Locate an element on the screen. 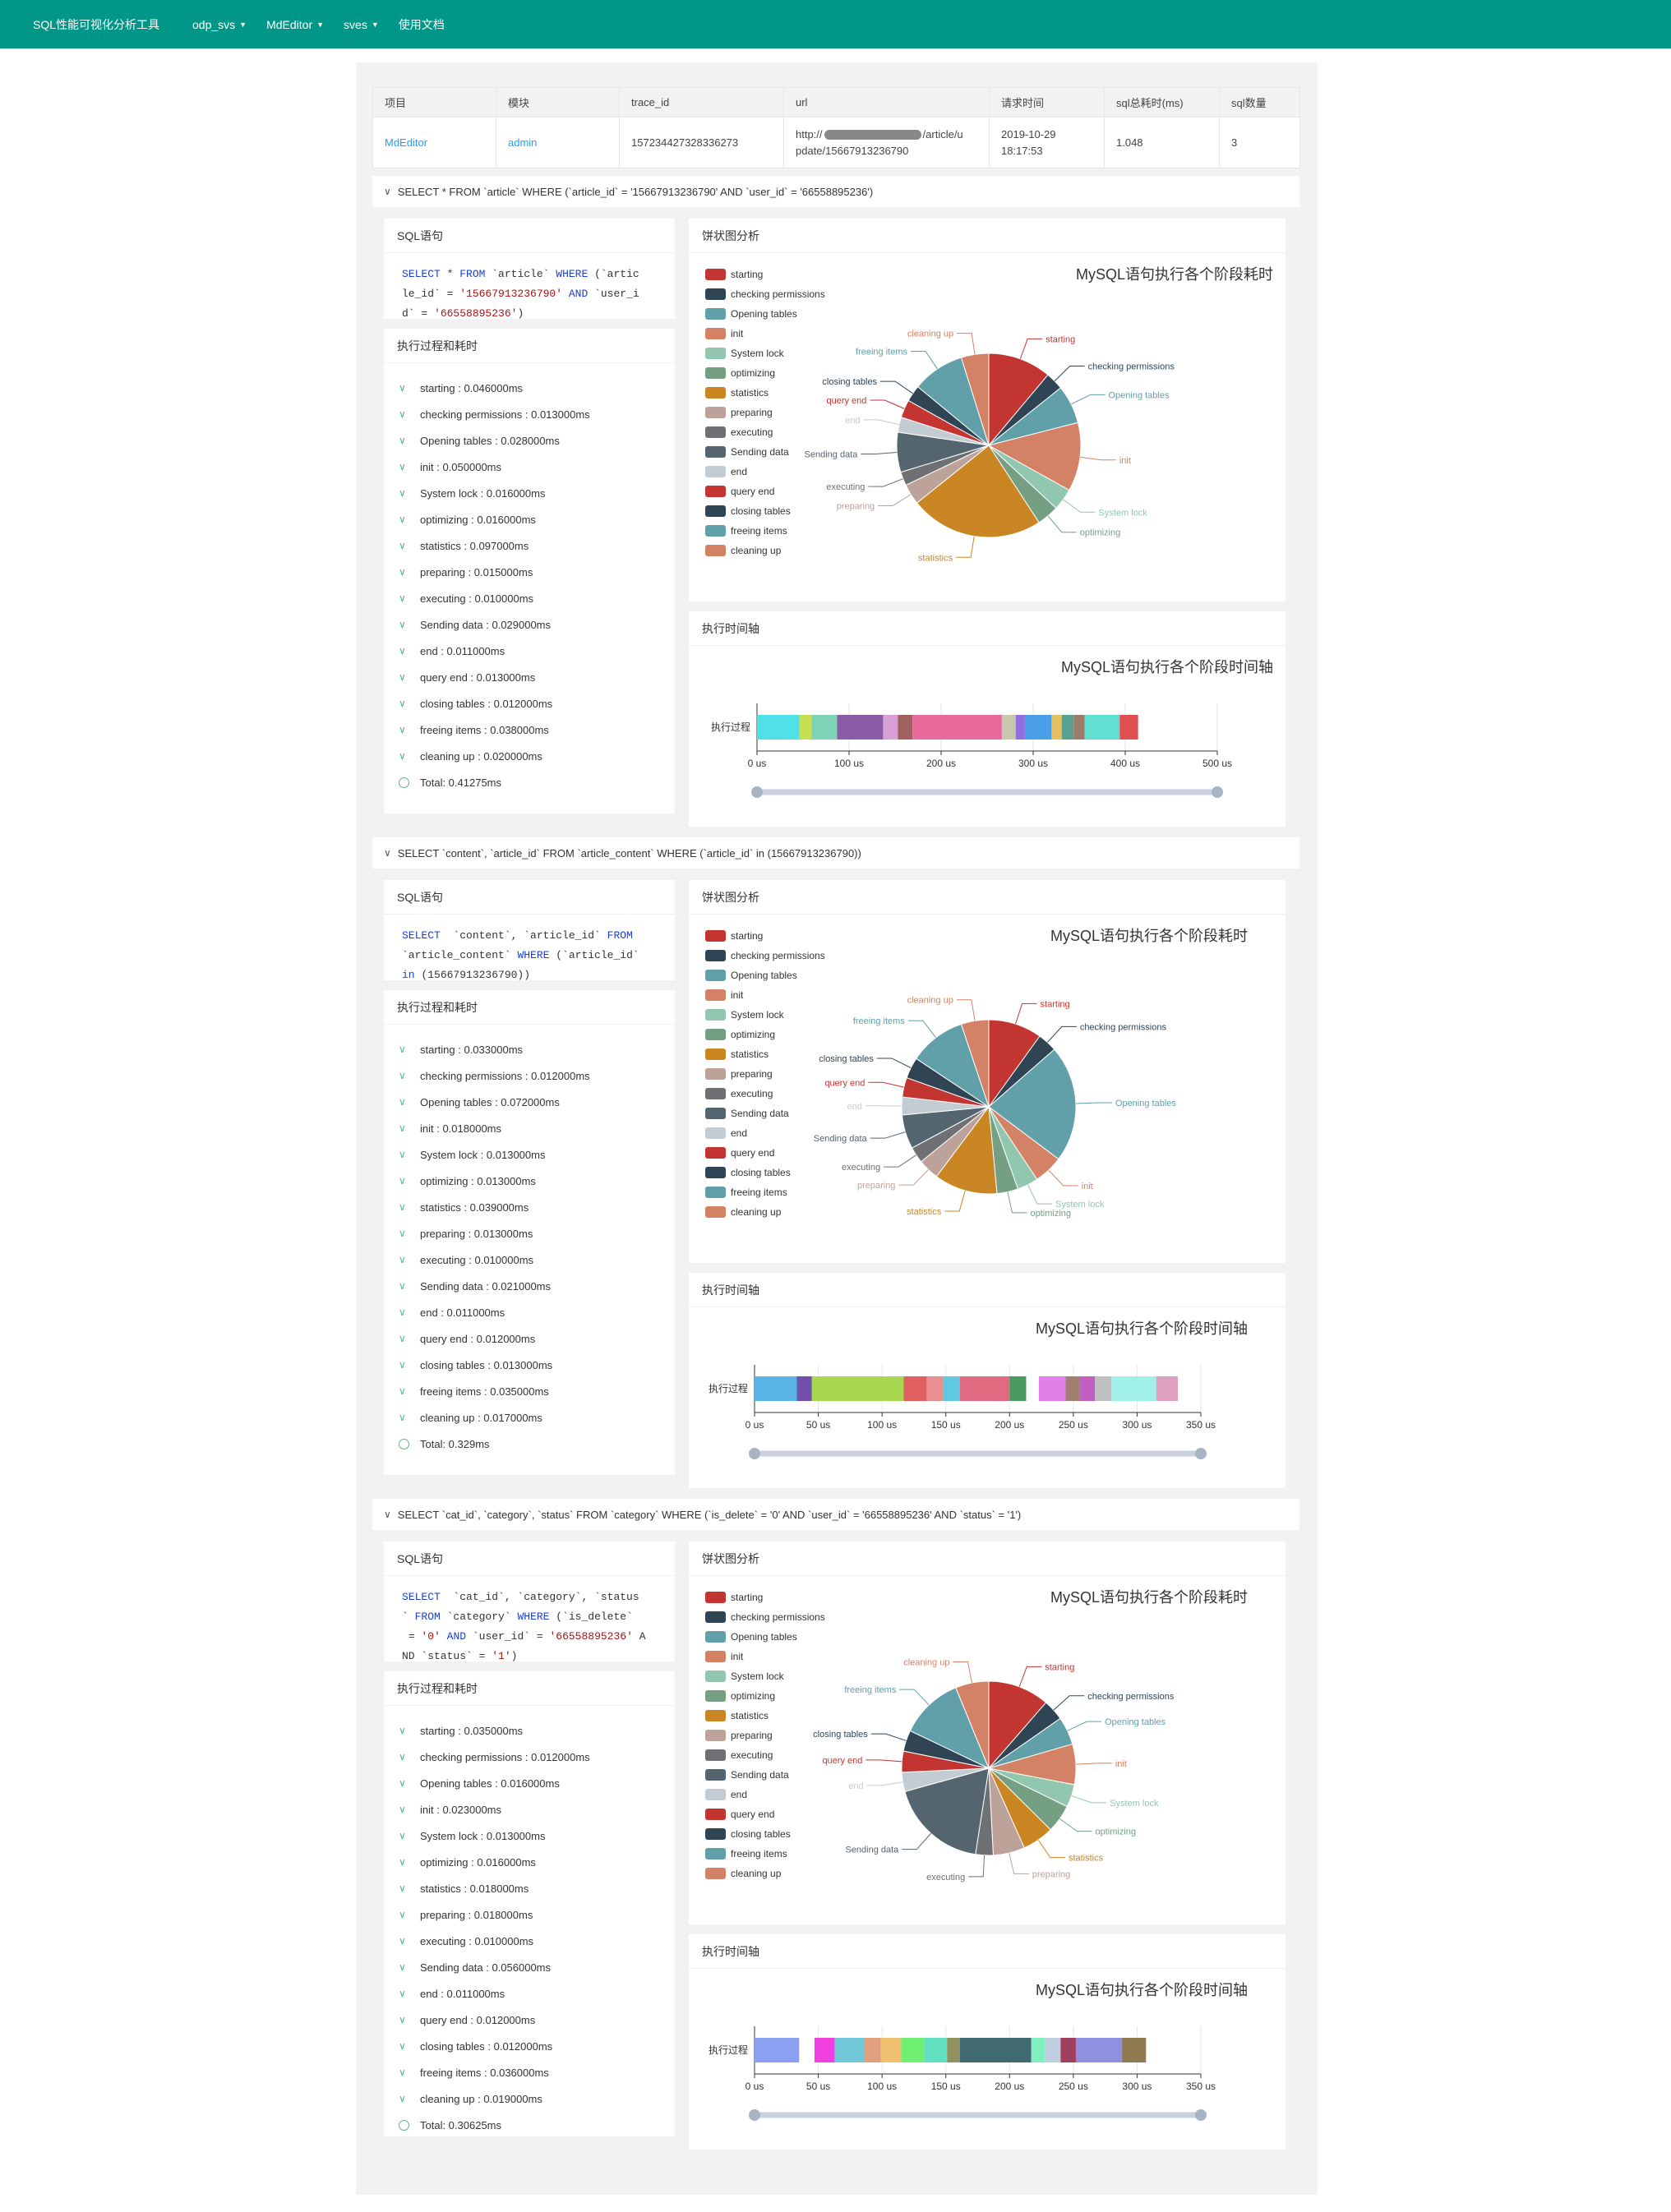  step-item: ∨ query end : 0.013000ms is located at coordinates (529, 677).